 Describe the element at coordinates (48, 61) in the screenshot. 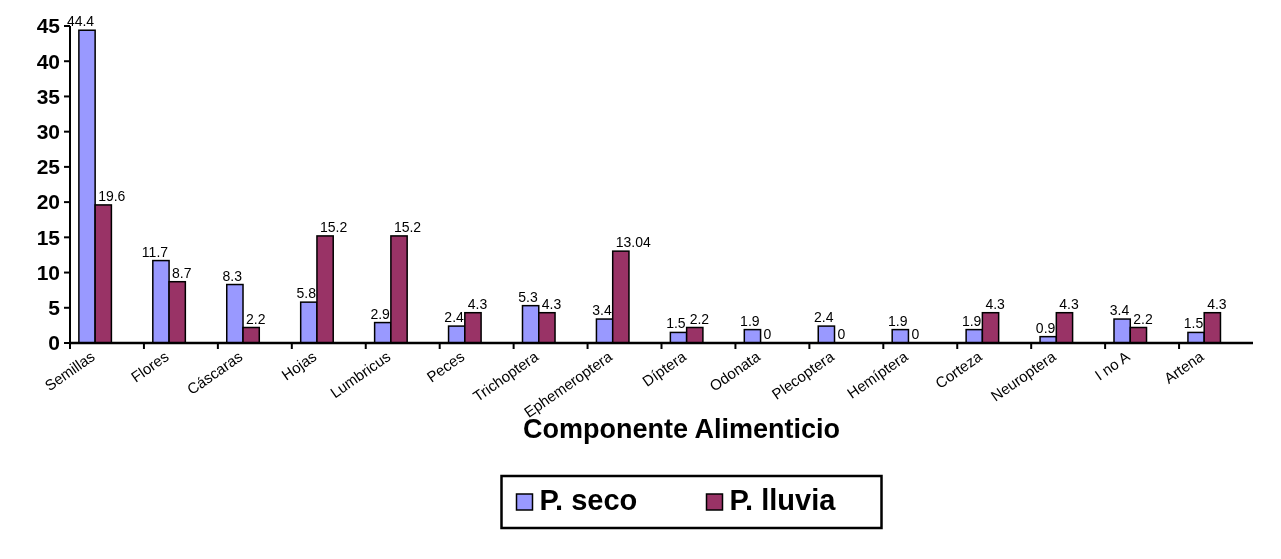

I see `y-tick-label: 40` at that location.